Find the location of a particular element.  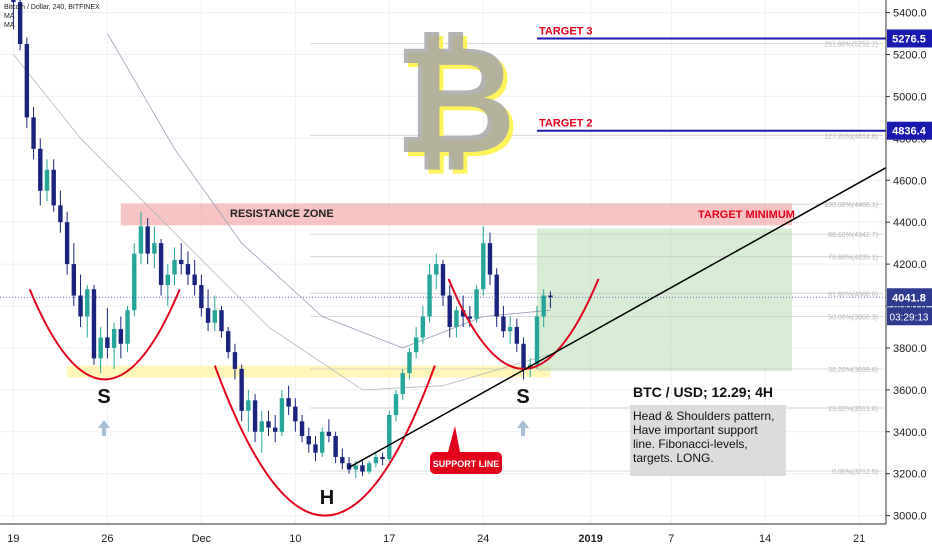

indicator-ma-2: MA is located at coordinates (9, 25).